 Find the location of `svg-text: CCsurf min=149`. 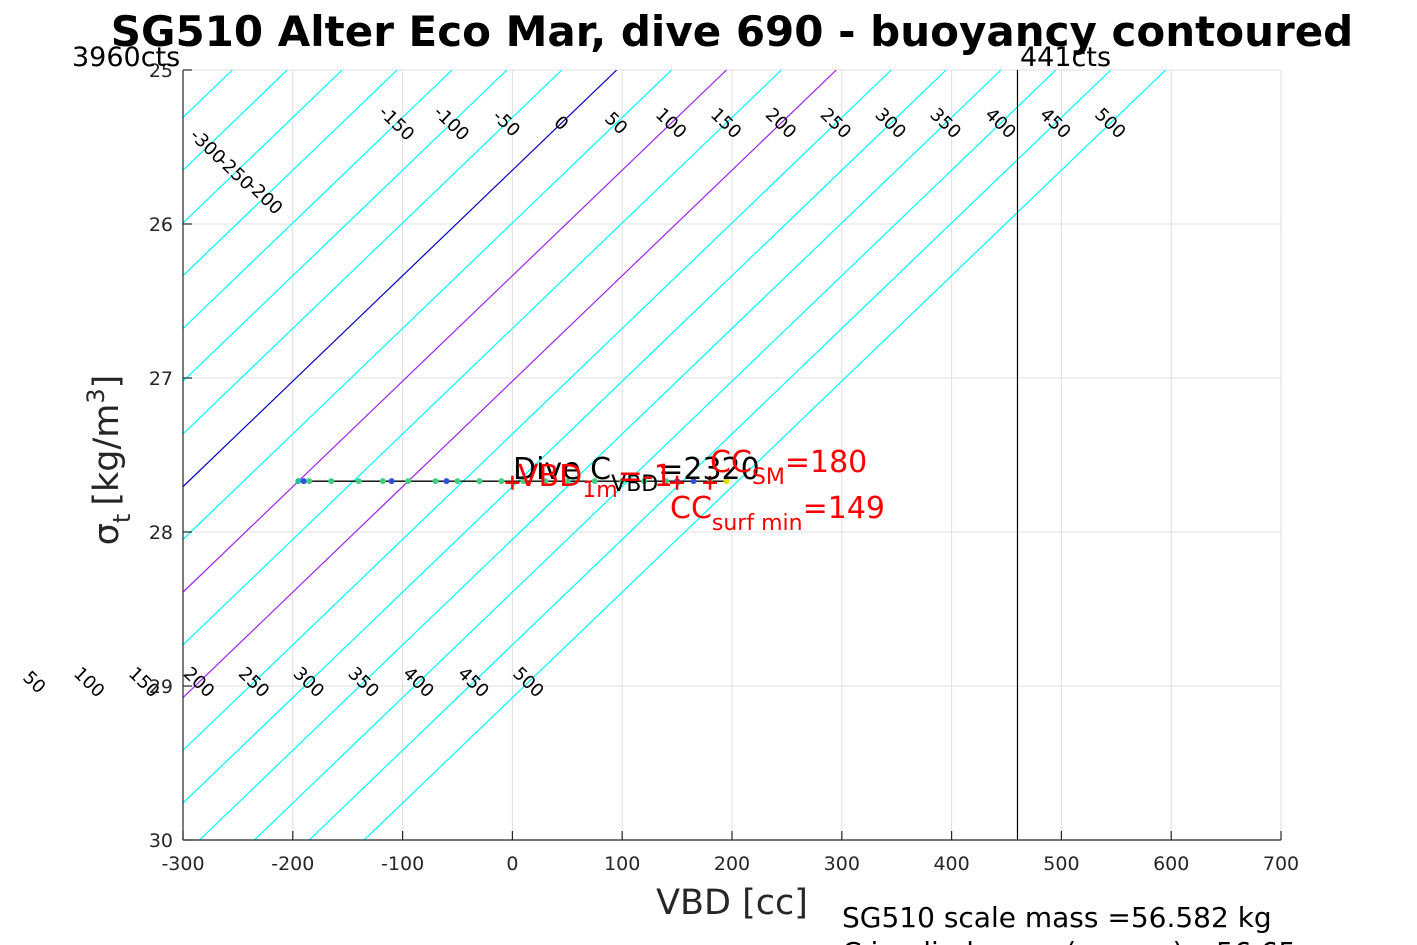

svg-text: CCsurf min=149 is located at coordinates (777, 513).